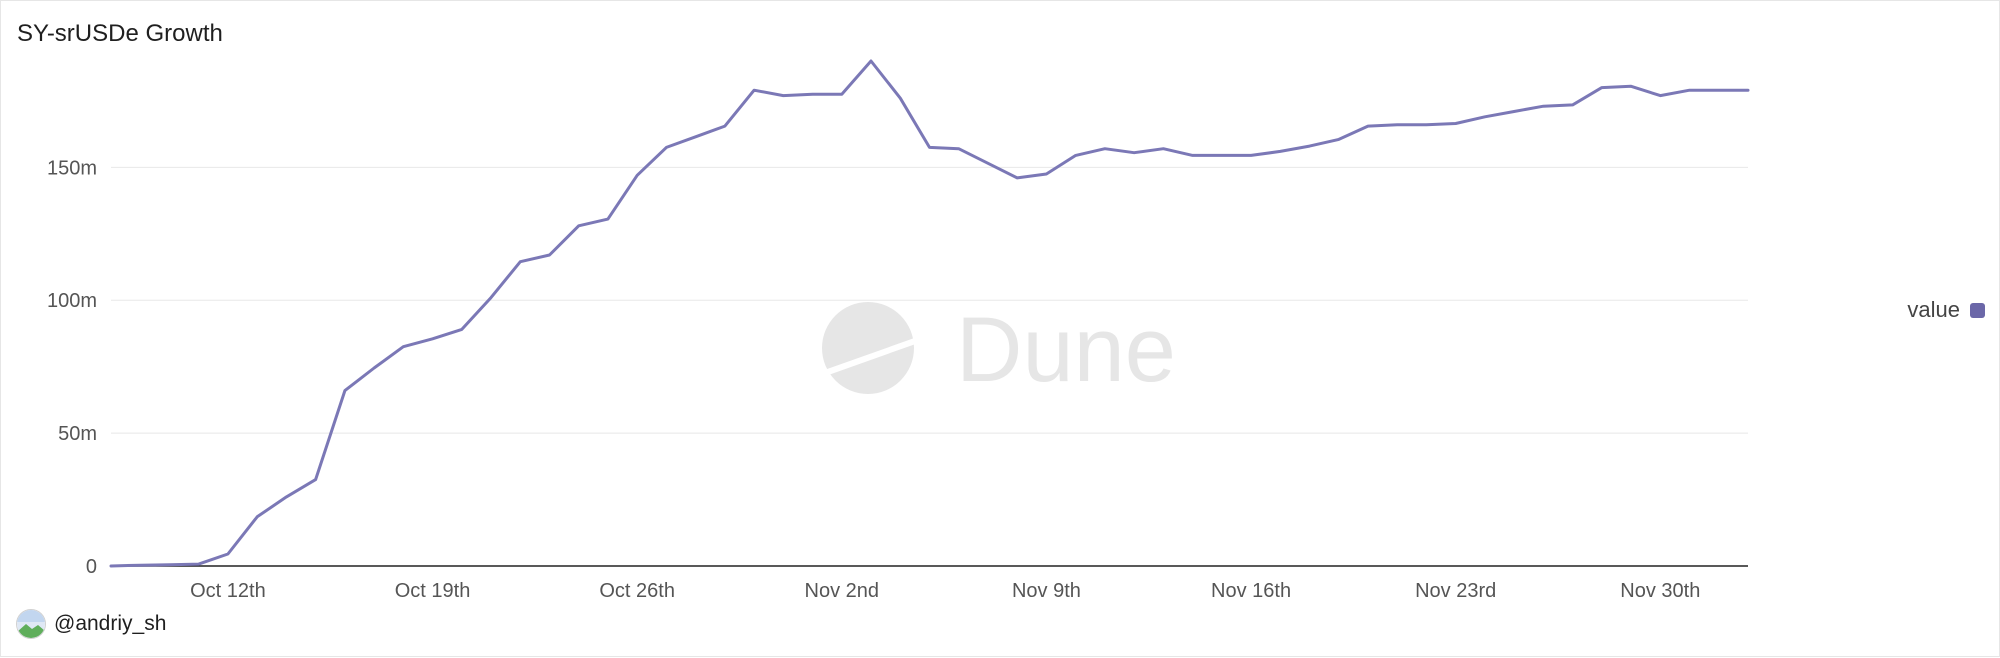  I want to click on x-tick-label: Oct 12th, so click(228, 591).